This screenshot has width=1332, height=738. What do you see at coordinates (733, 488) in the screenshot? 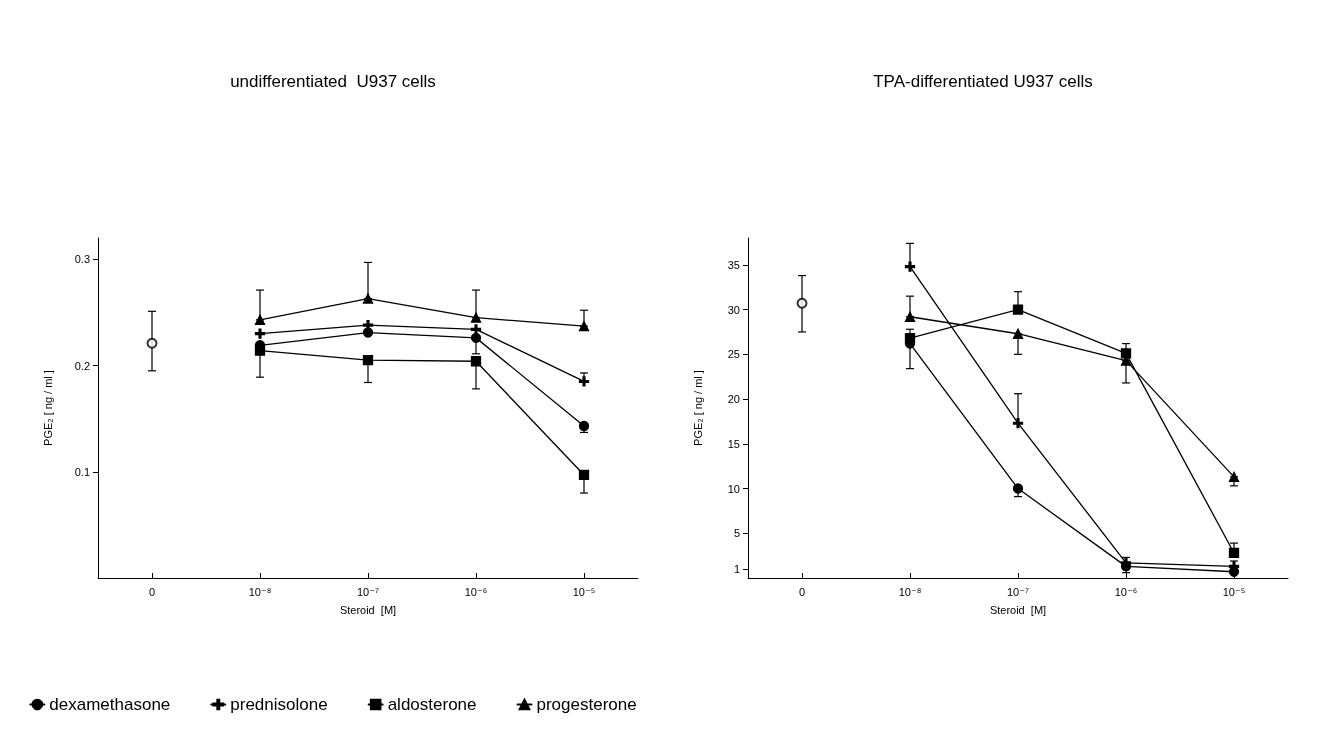
I see `y-tick-label: 10` at bounding box center [733, 488].